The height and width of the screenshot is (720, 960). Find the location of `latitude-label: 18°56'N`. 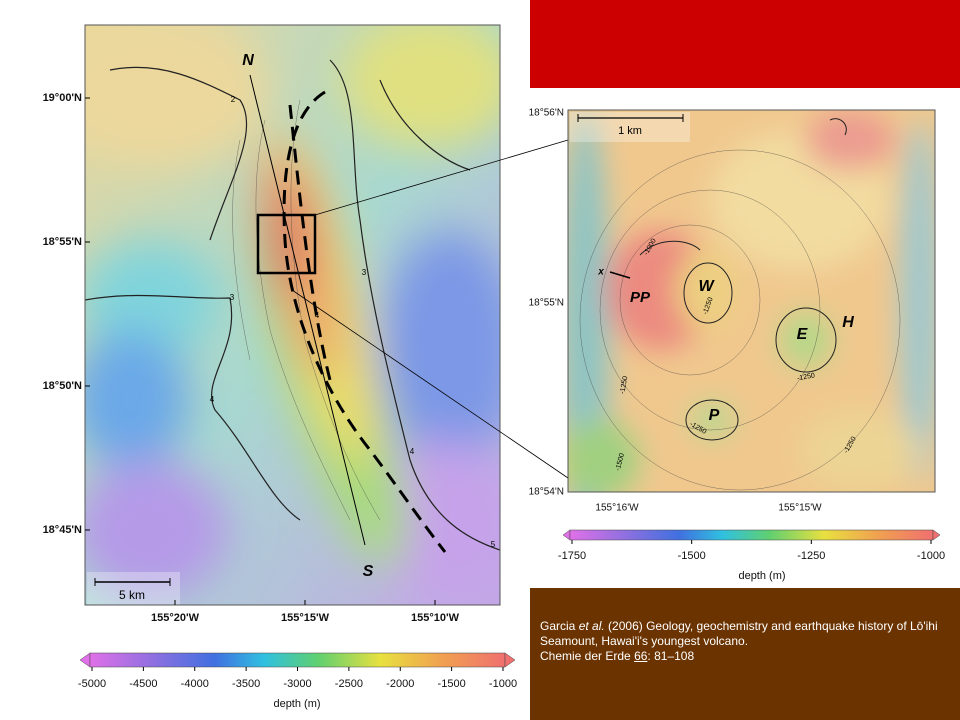

latitude-label: 18°56'N is located at coordinates (546, 113).